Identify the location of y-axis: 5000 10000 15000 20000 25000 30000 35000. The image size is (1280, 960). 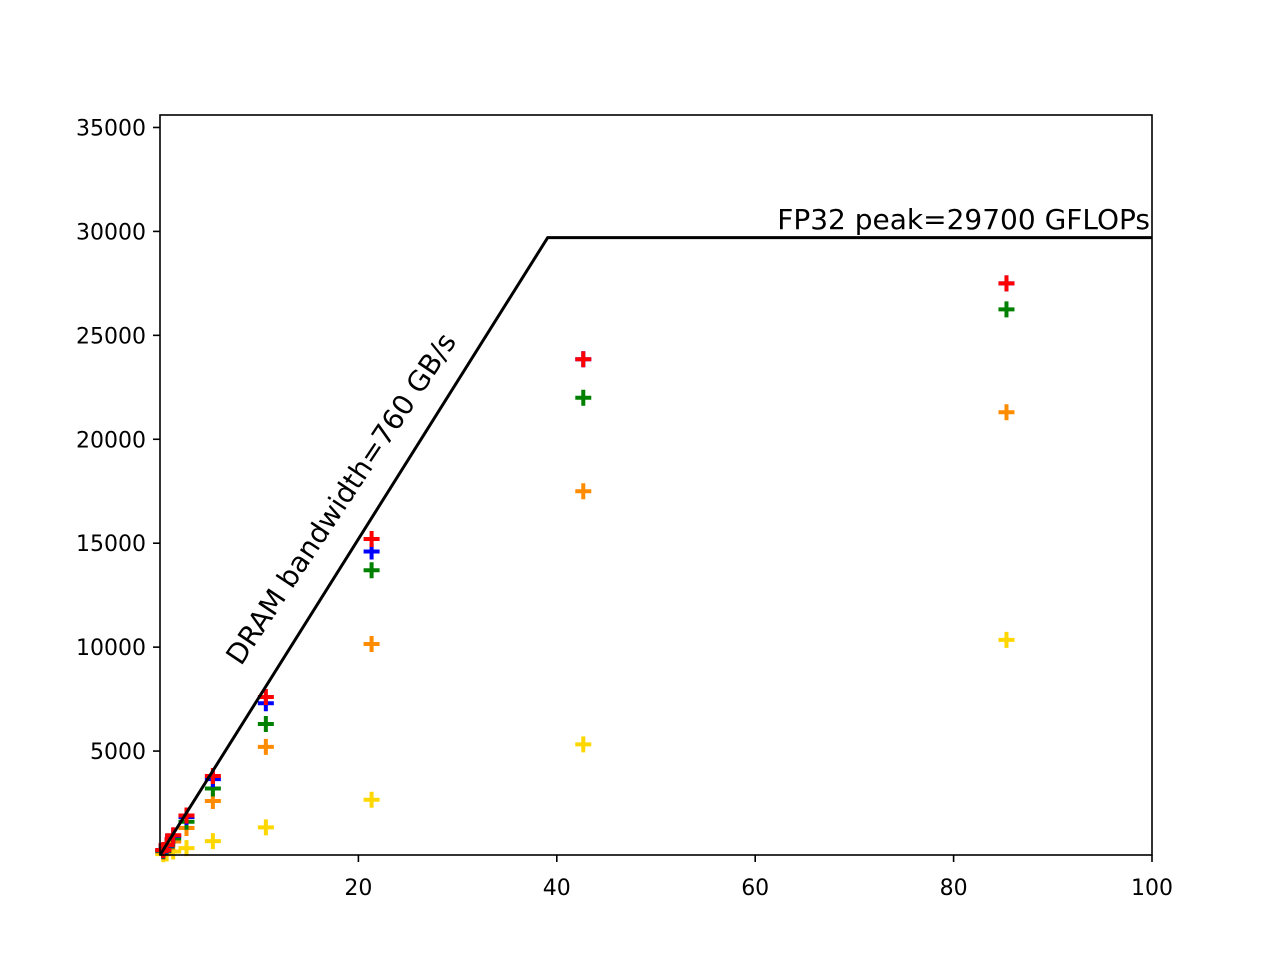
(118, 440).